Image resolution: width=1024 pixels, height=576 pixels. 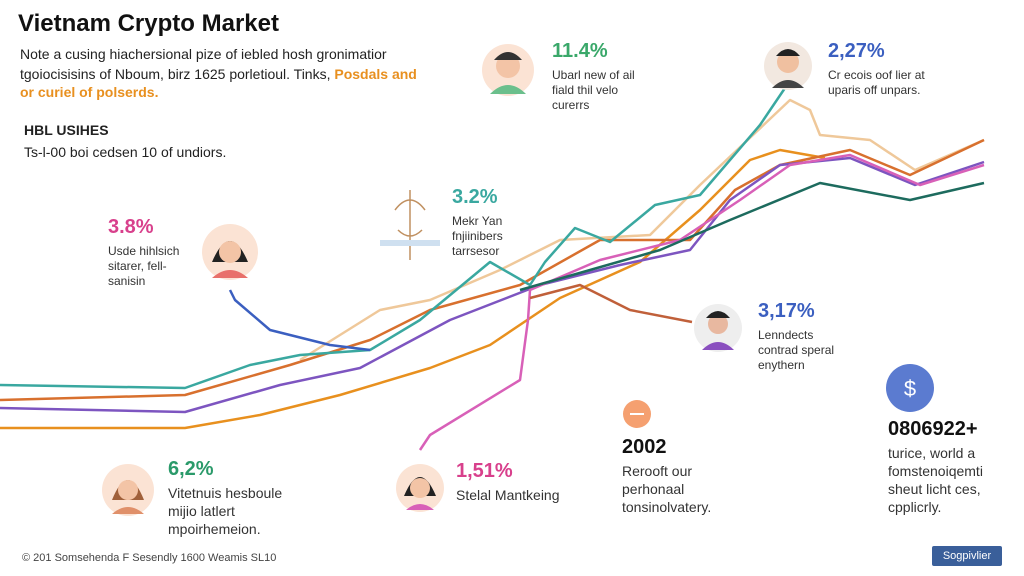 I want to click on callout-text: fiald thil velo, so click(x=585, y=90).